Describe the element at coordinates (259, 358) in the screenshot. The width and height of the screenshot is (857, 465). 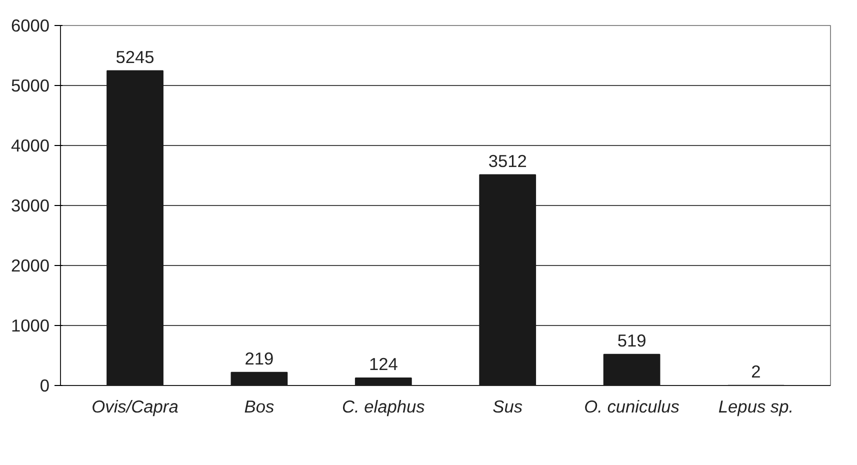
I see `data-label: 219` at that location.